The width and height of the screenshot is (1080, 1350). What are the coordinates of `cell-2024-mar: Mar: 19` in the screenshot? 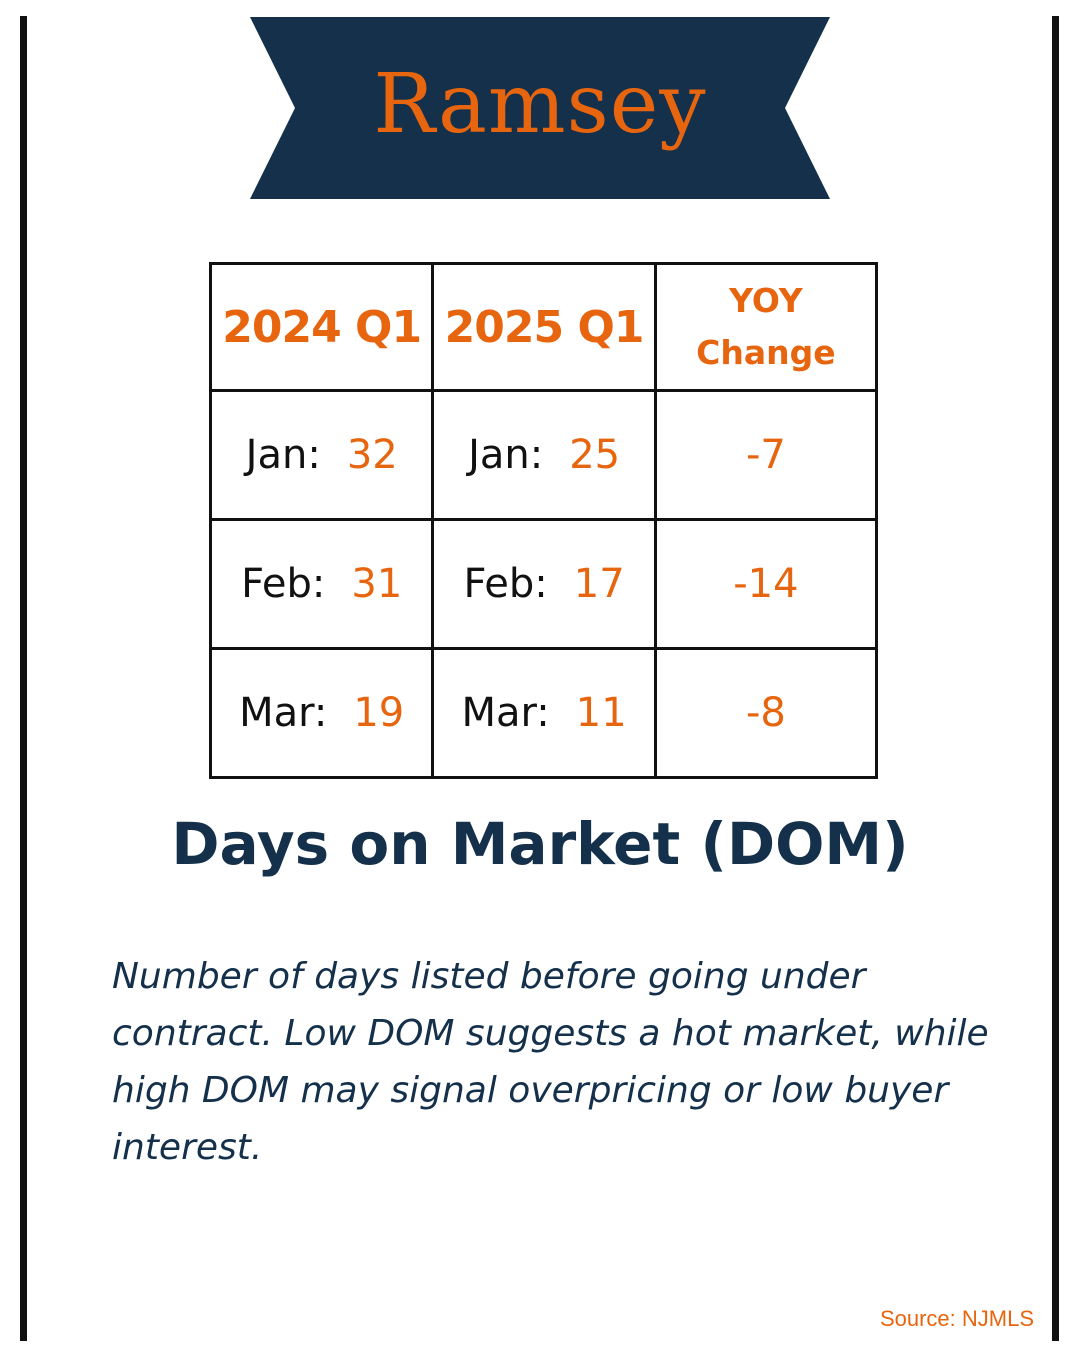 It's located at (321, 713).